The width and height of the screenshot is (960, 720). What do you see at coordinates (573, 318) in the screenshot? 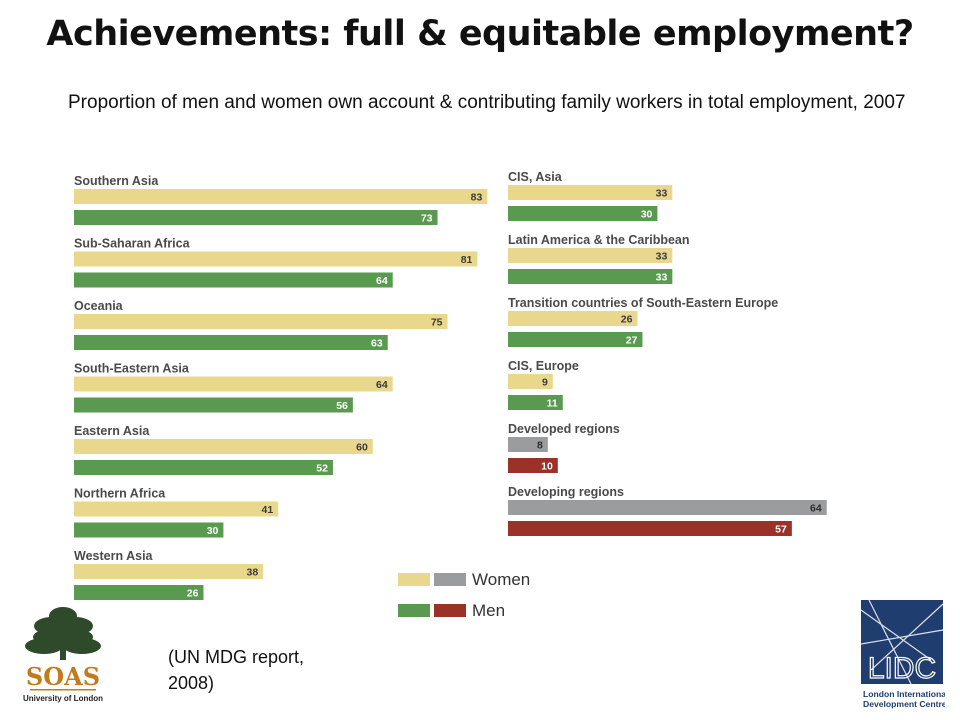
I see `bar-women-transition-countries-of-south-eastern-europe` at bounding box center [573, 318].